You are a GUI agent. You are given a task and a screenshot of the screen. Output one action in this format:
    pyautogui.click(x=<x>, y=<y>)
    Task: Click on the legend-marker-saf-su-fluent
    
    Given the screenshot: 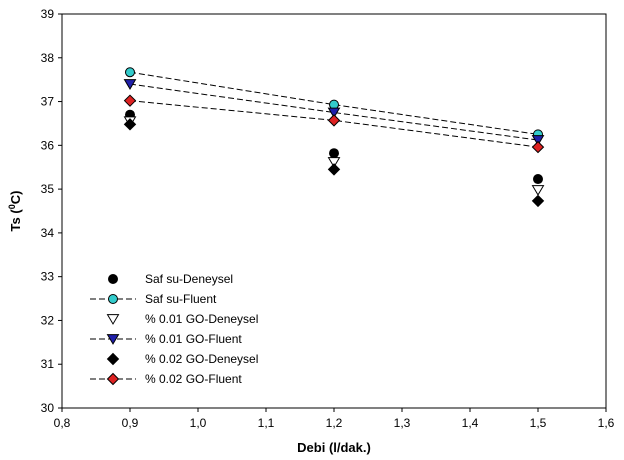 What is the action you would take?
    pyautogui.click(x=113, y=299)
    